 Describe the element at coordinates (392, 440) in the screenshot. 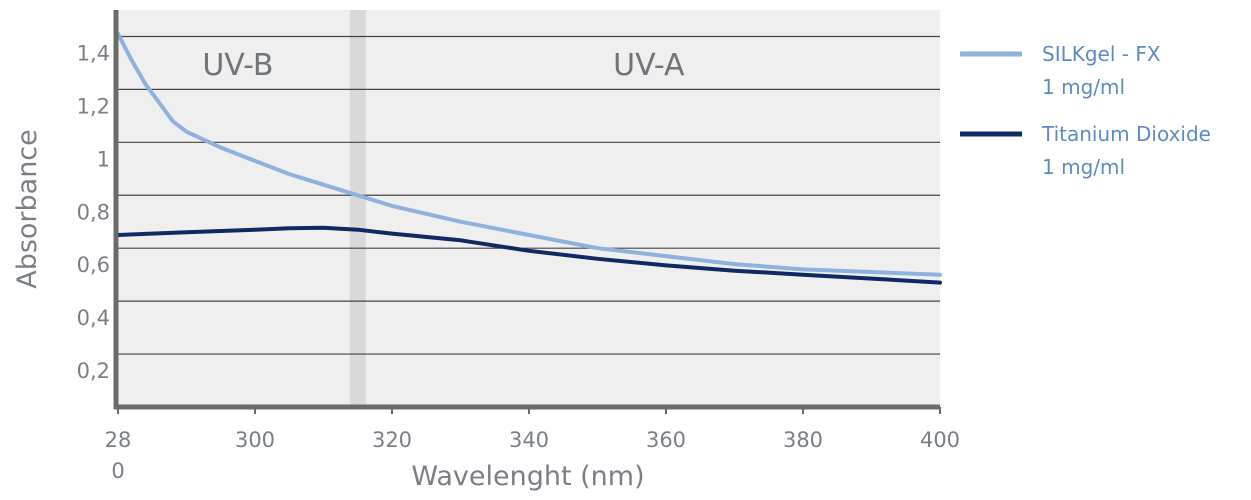

I see `x-tick-label: 320` at that location.